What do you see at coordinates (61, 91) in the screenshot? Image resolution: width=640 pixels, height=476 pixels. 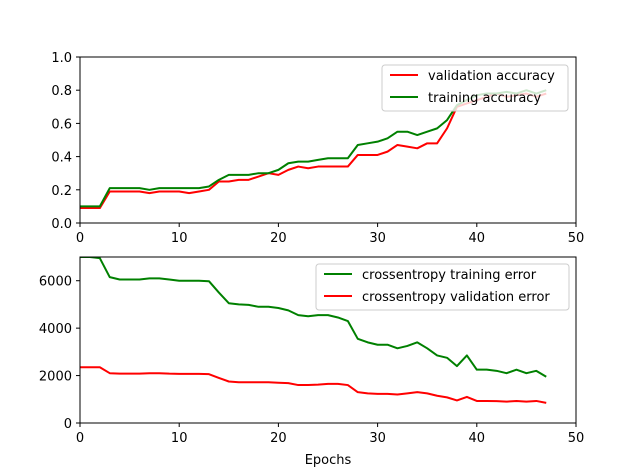 I see `y-tick-label: 0.8` at bounding box center [61, 91].